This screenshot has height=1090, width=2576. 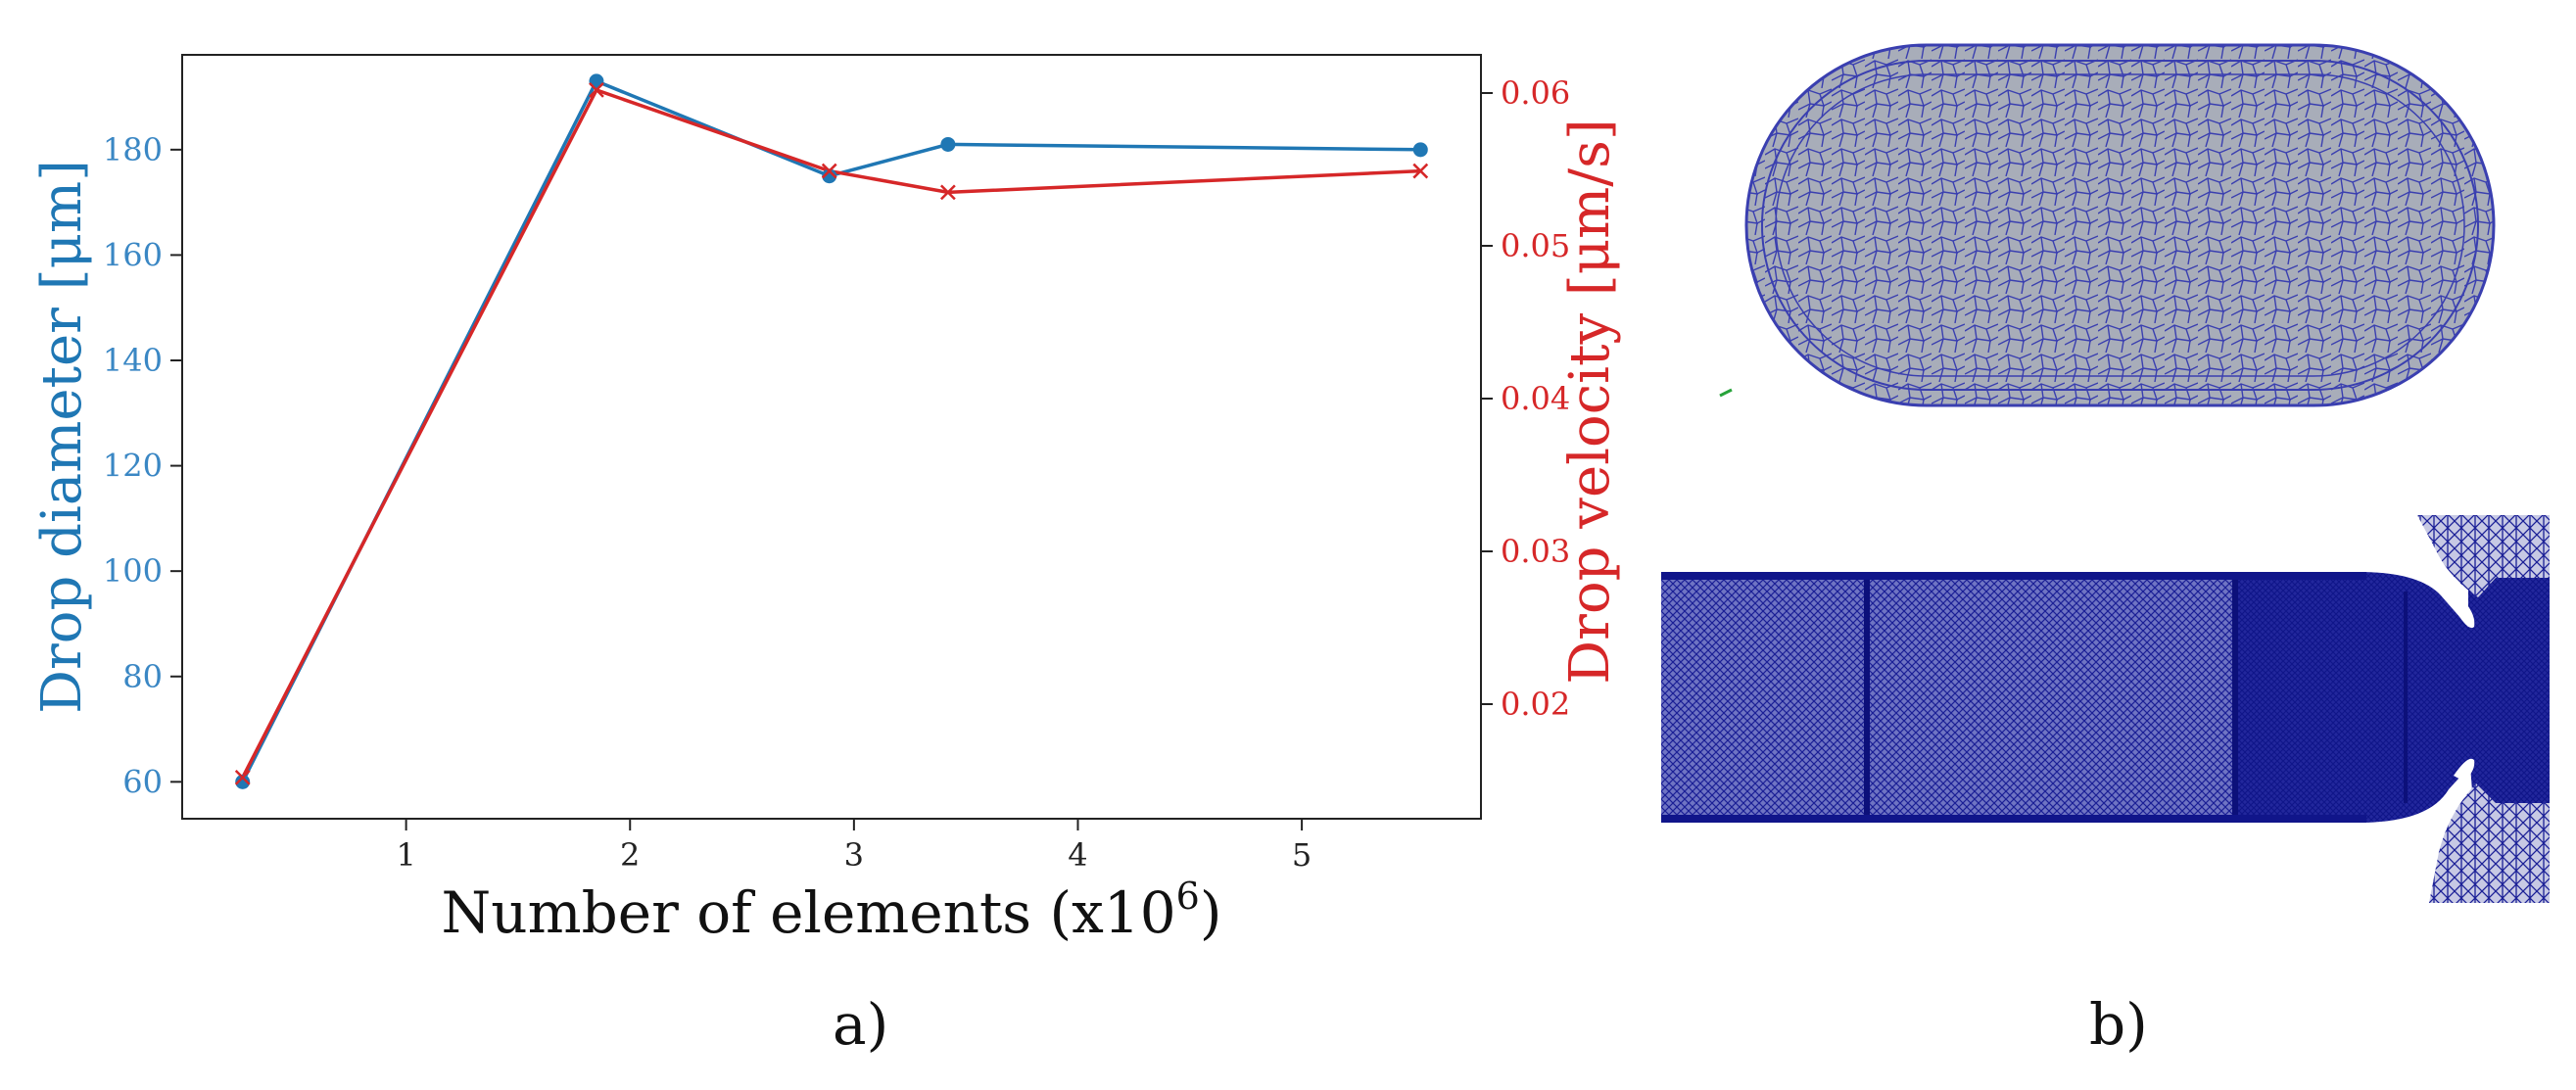 What do you see at coordinates (2464, 770) in the screenshot?
I see `constriction-notch-lower` at bounding box center [2464, 770].